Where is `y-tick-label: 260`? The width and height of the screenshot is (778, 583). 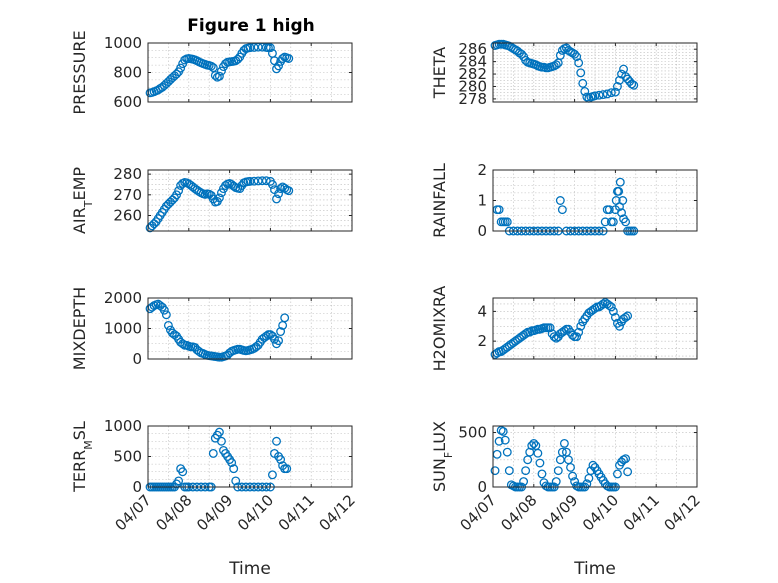 y-tick-label: 260 is located at coordinates (127, 215).